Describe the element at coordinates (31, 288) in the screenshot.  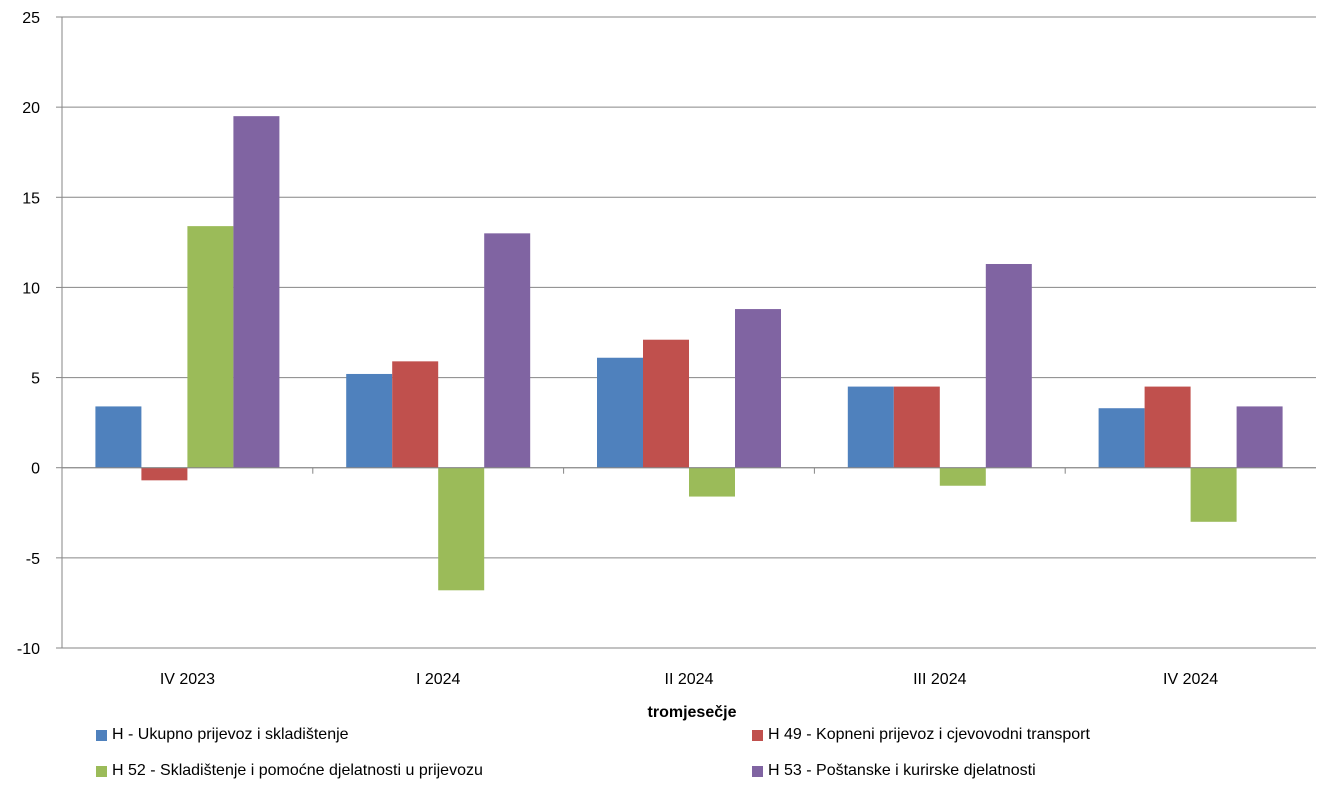
I see `y-tick-label: 10` at that location.